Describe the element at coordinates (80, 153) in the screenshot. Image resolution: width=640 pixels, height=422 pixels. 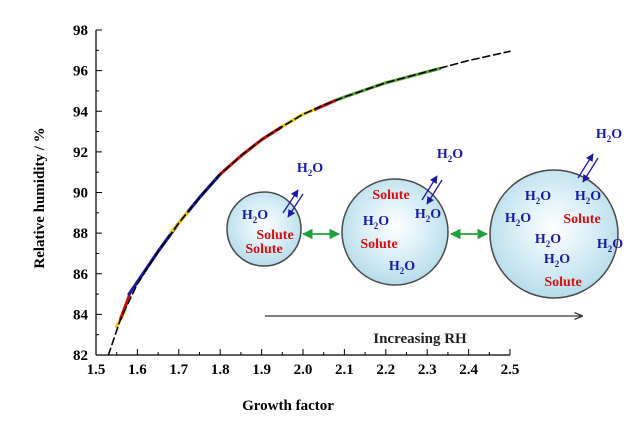
I see `y-tick-label: 92` at that location.